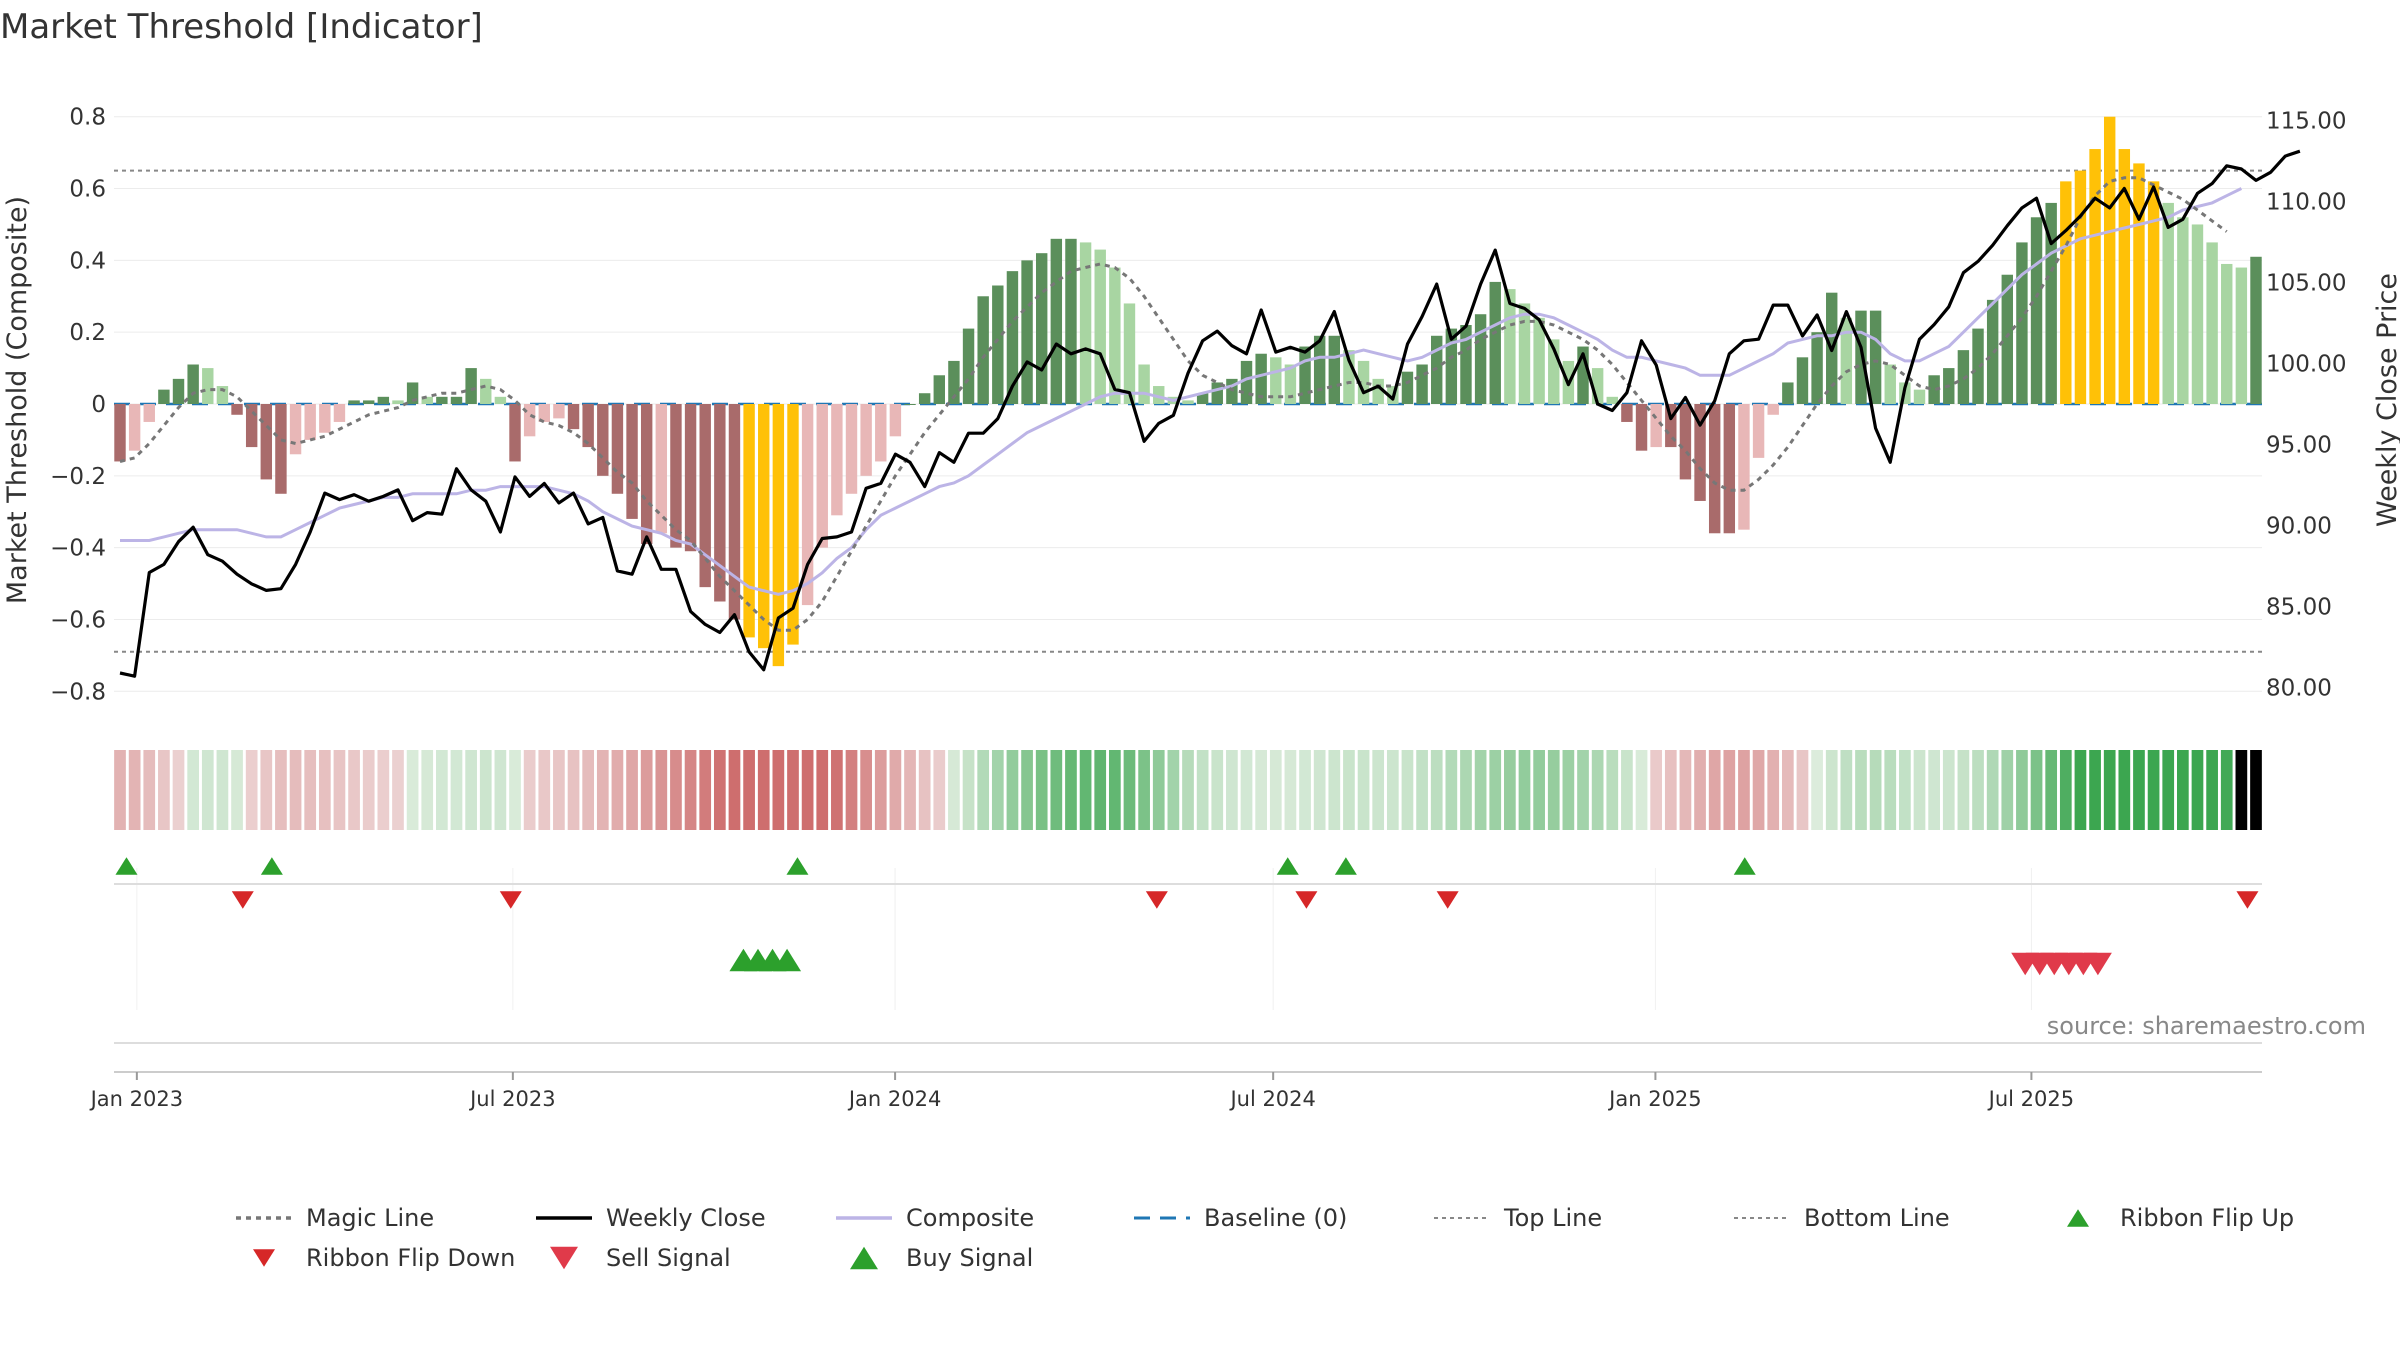  Describe the element at coordinates (384, 1258) in the screenshot. I see `legend-item: Ribbon Flip Down` at that location.